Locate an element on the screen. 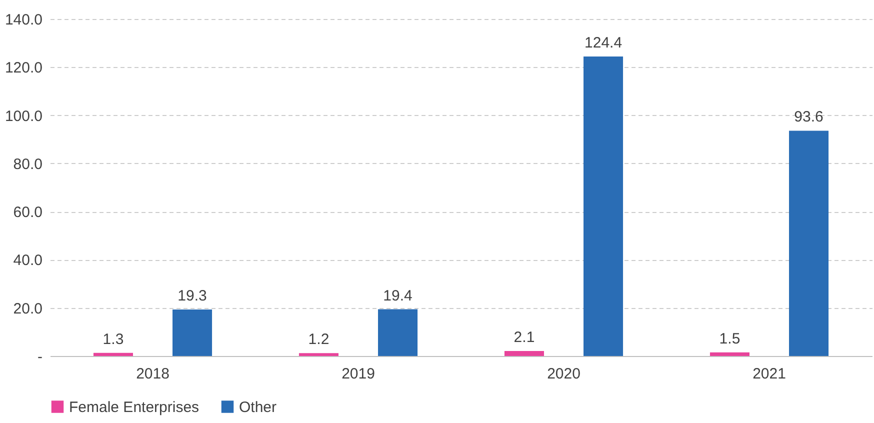 The width and height of the screenshot is (874, 423). y-tick-label: 120.0 is located at coordinates (23, 68).